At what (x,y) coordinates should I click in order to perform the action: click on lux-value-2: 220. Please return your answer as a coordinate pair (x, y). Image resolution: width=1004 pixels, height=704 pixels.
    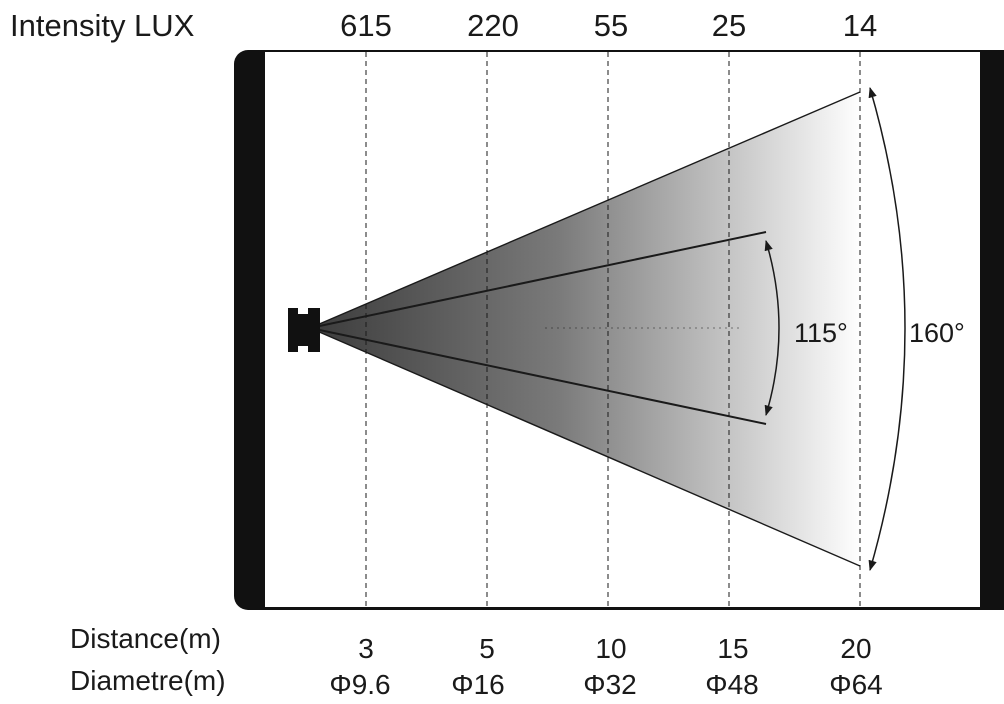
    Looking at the image, I should click on (493, 25).